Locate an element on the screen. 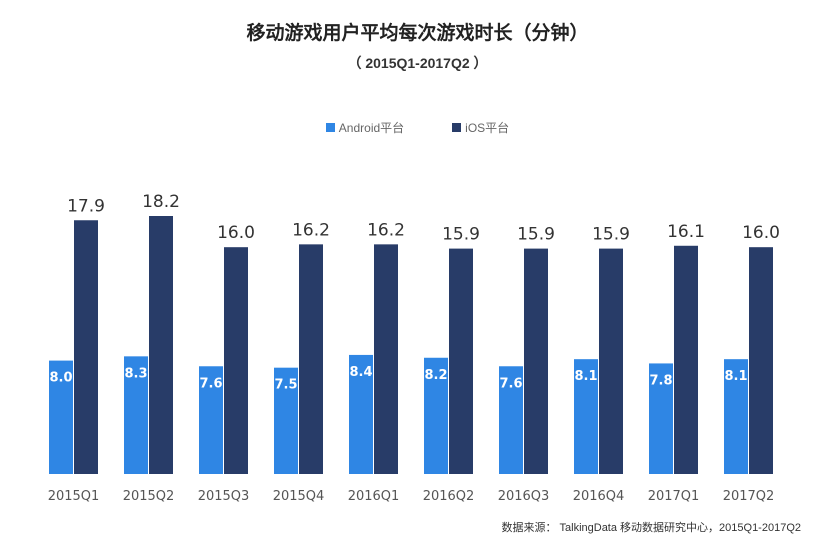 Image resolution: width=835 pixels, height=560 pixels. legend-swatch-ios is located at coordinates (457, 127).